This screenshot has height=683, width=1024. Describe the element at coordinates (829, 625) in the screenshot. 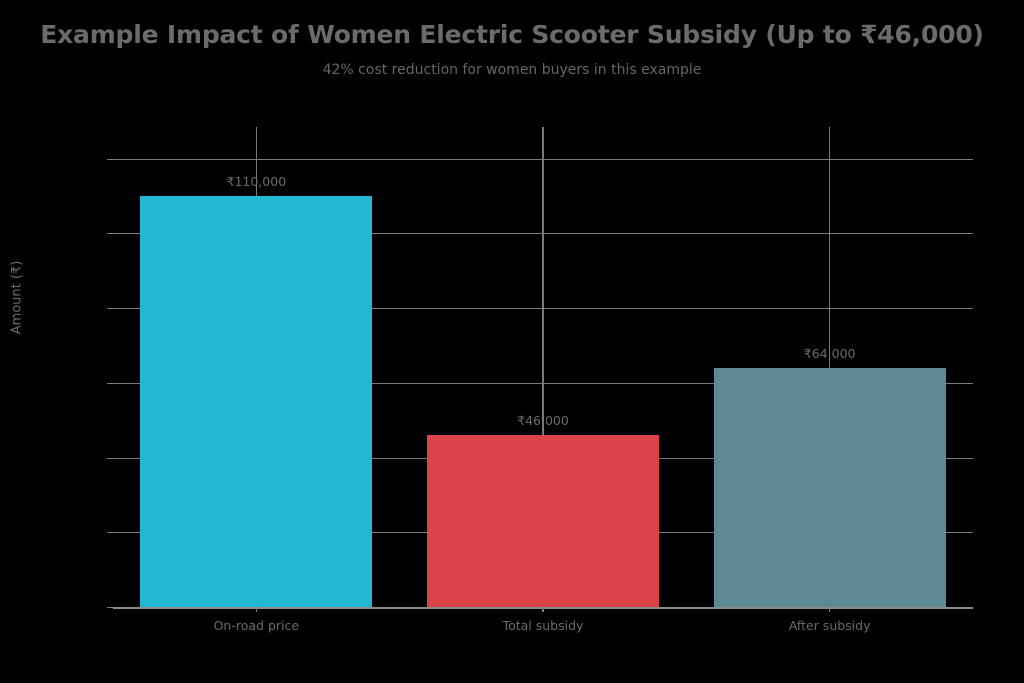

I see `x-tick-label: After subsidy` at that location.